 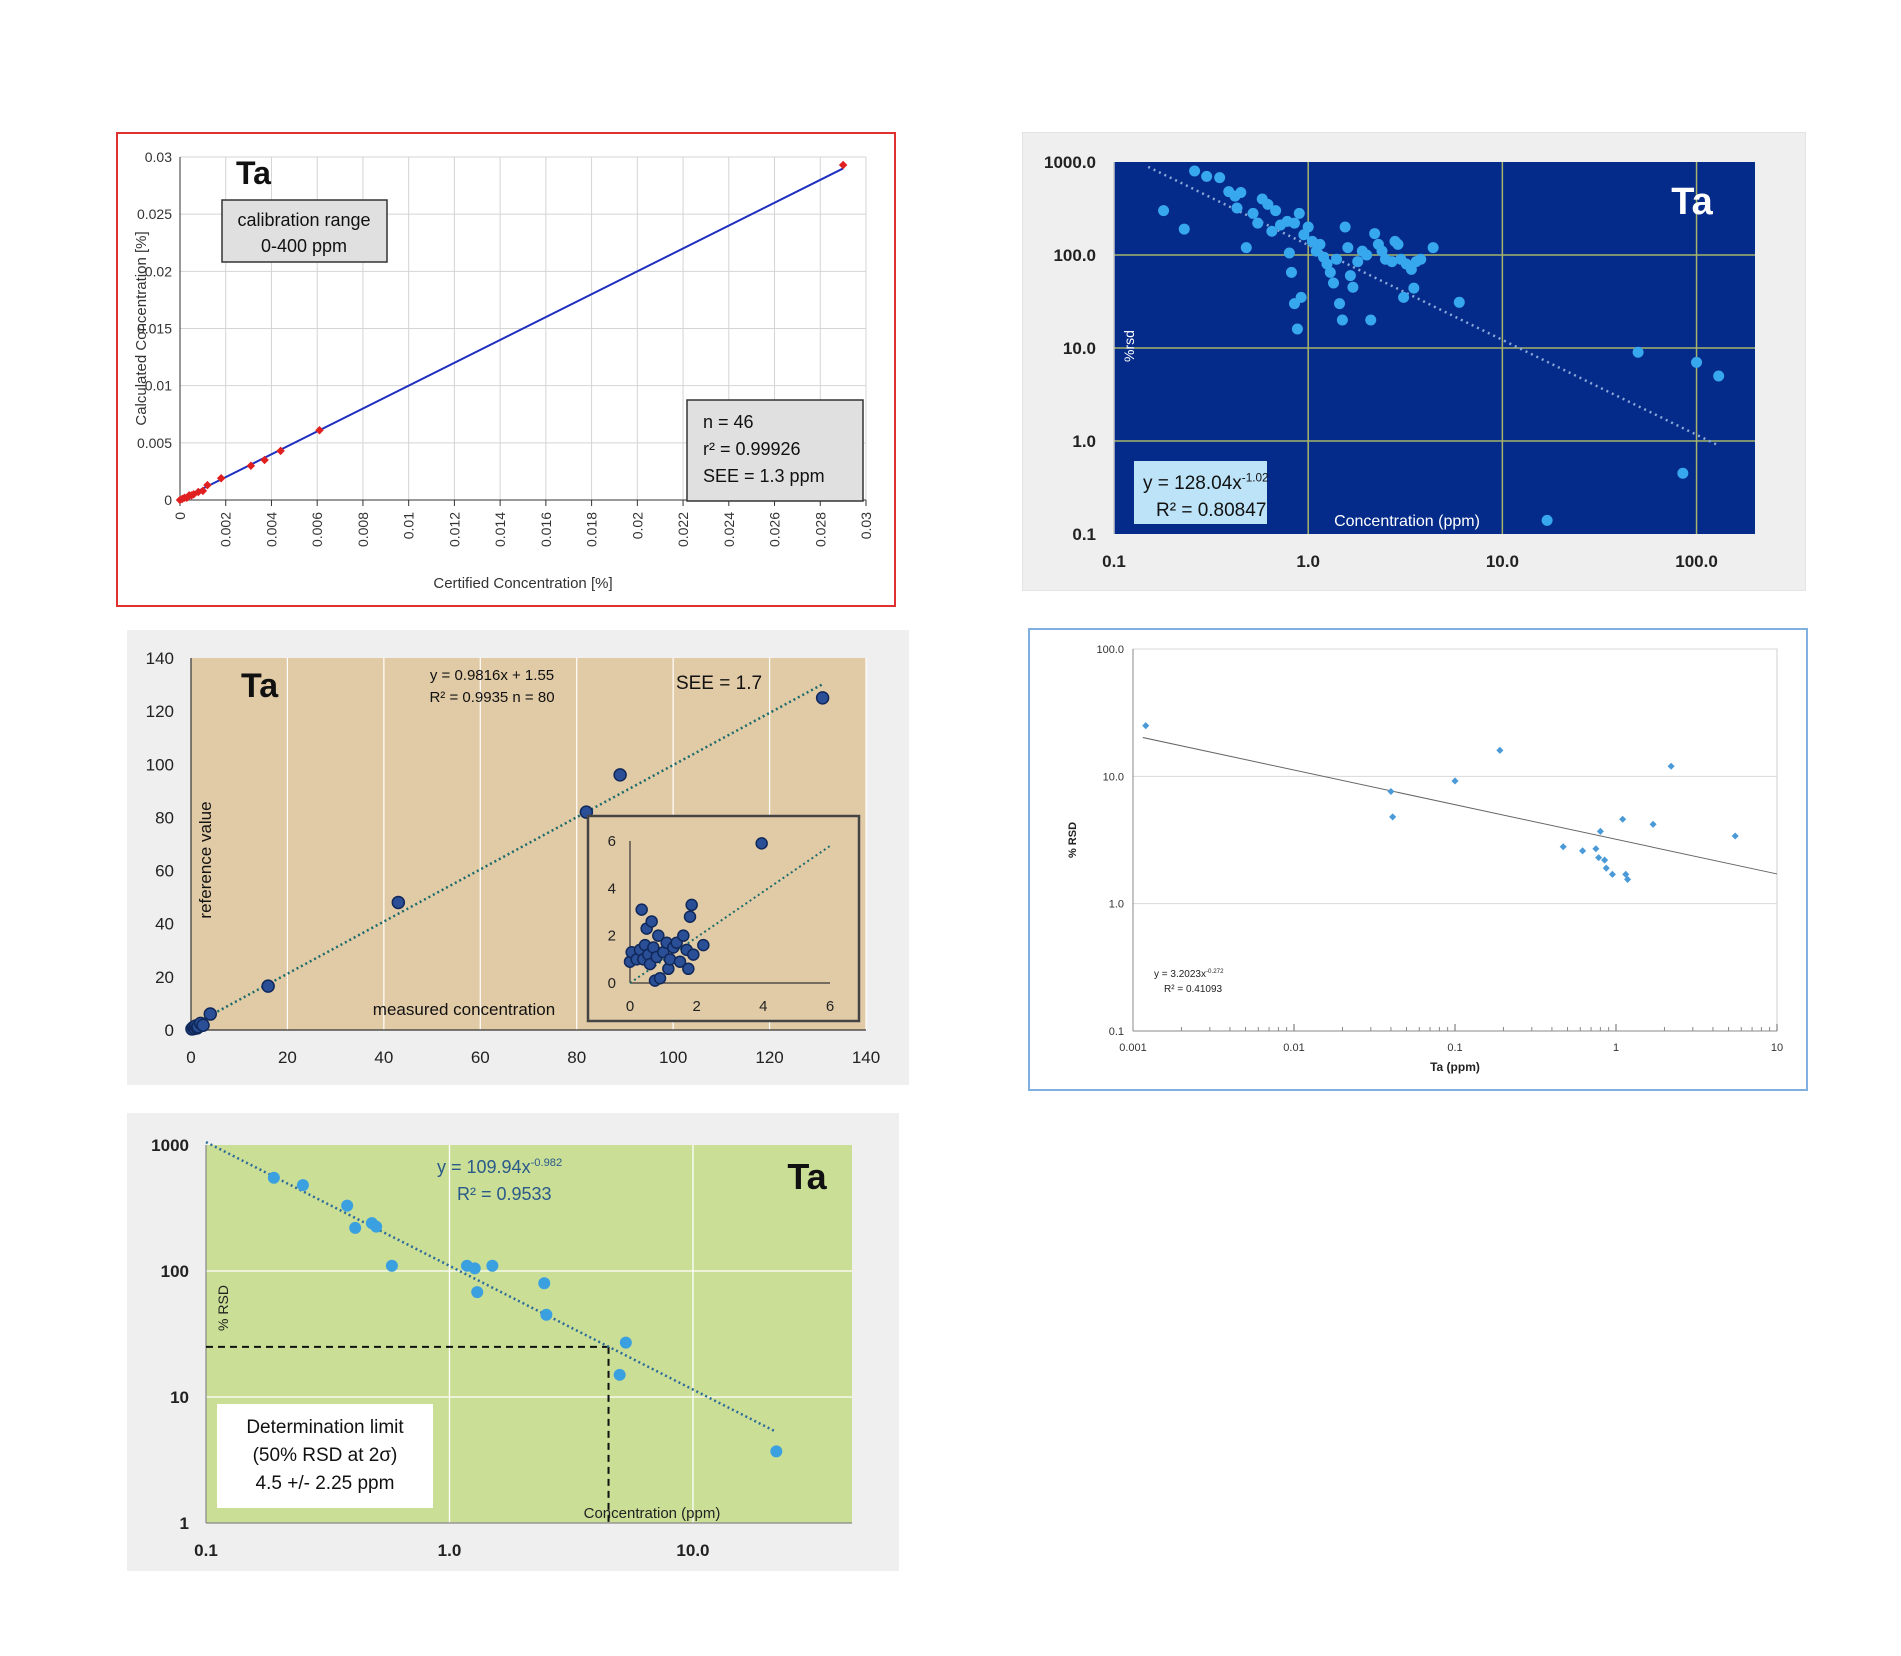 What do you see at coordinates (696, 1006) in the screenshot?
I see `inset-x-tick-label: 2` at bounding box center [696, 1006].